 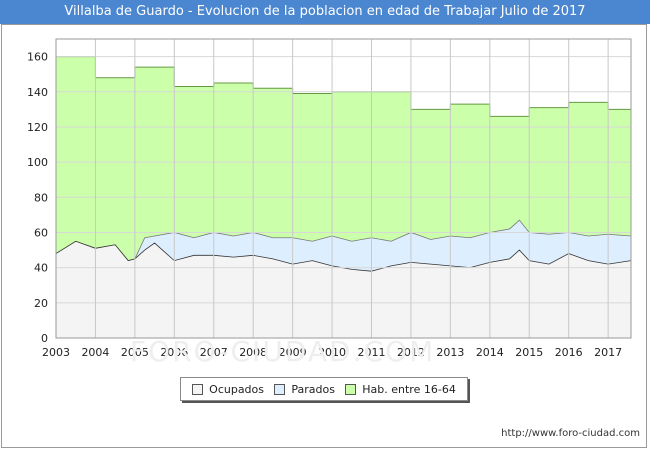 What do you see at coordinates (293, 352) in the screenshot?
I see `x-tick-label-2009: 2009` at bounding box center [293, 352].